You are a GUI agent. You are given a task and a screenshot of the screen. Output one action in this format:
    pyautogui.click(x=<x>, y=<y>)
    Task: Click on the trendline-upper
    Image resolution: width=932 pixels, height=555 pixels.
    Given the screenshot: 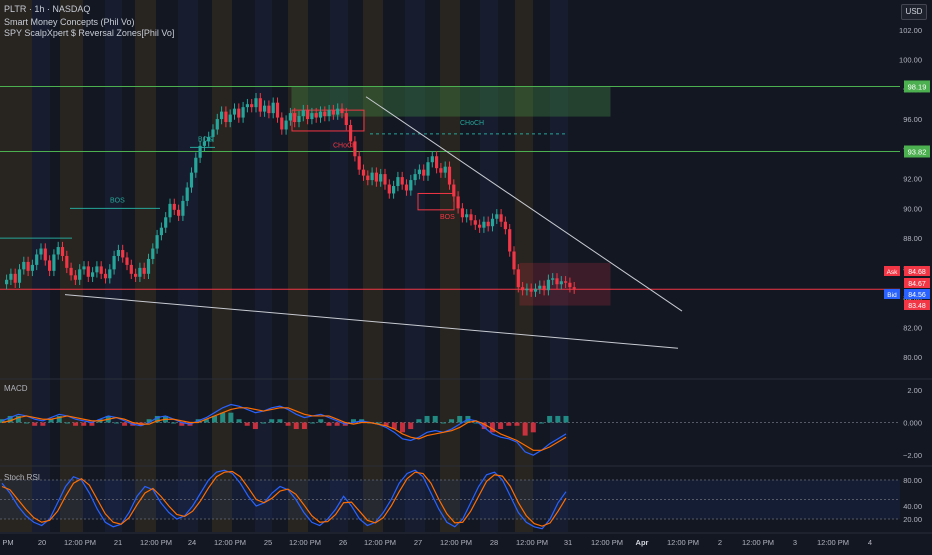 What is the action you would take?
    pyautogui.click(x=524, y=204)
    